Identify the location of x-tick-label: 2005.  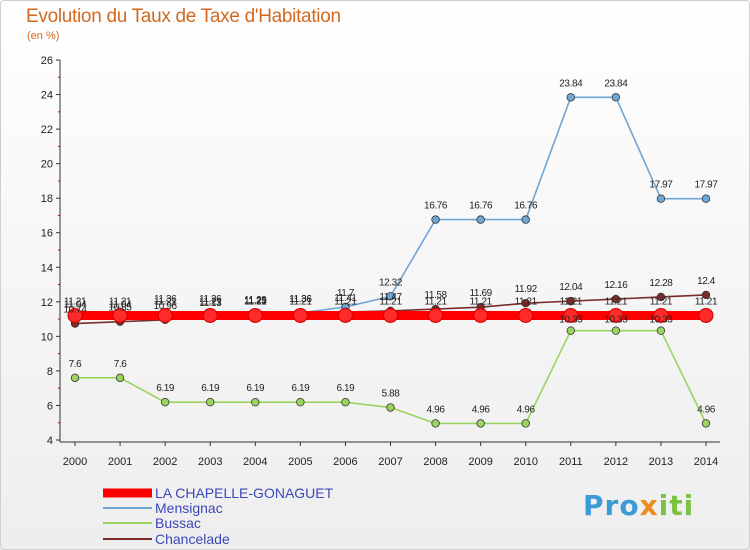
(300, 462).